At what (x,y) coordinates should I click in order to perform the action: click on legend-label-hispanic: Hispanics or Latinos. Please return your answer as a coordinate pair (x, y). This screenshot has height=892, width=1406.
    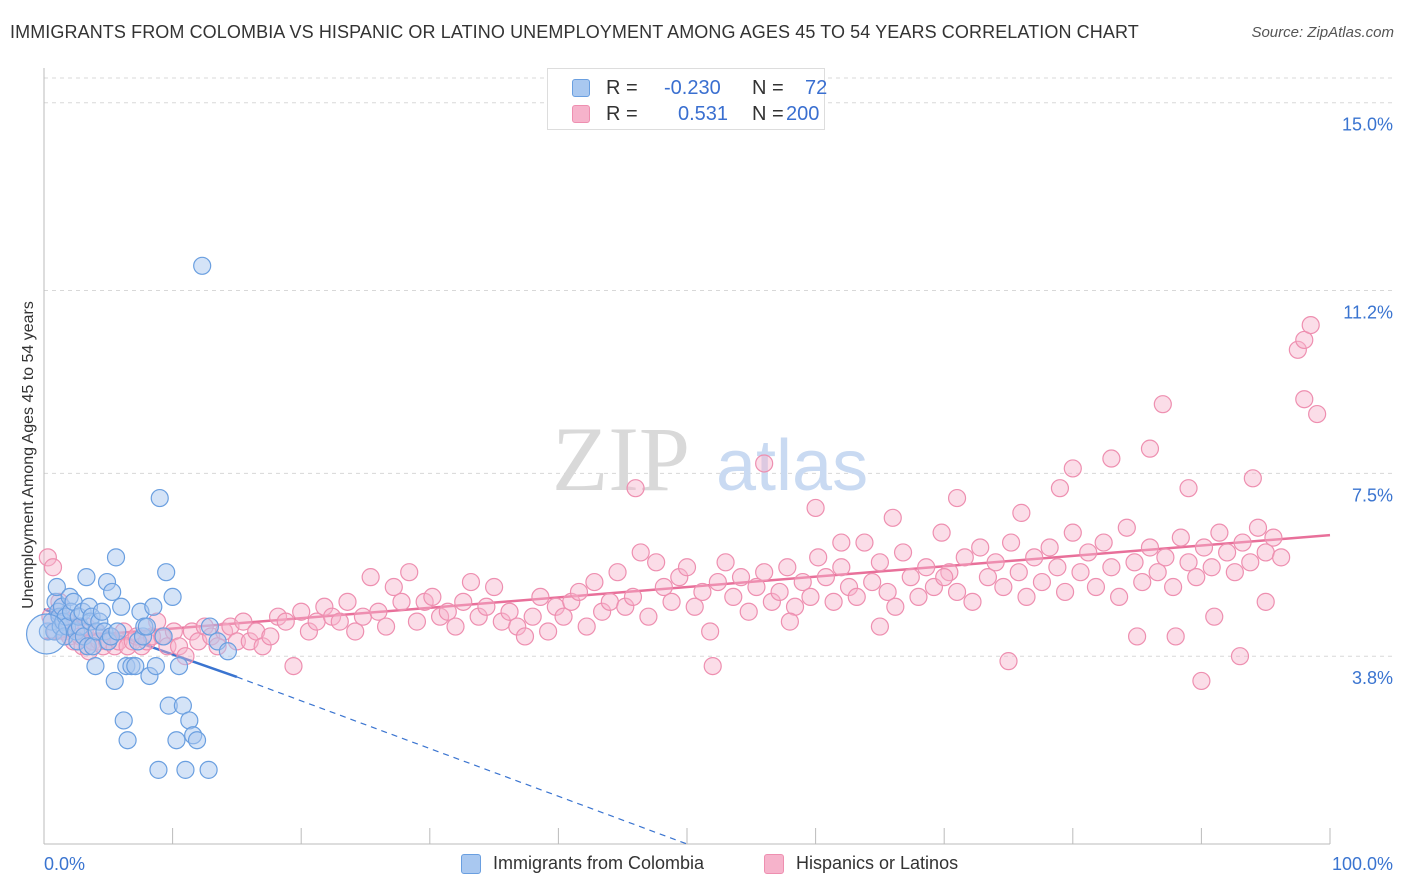
    Looking at the image, I should click on (877, 863).